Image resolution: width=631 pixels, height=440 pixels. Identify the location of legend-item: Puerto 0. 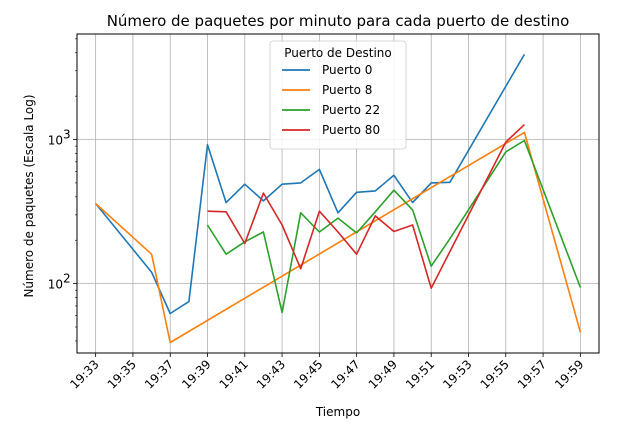
(347, 70).